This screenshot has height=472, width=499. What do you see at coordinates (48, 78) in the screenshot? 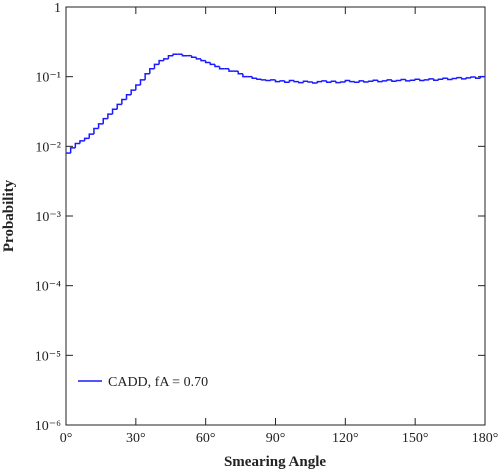
I see `y-tick-label: 10⁻¹` at bounding box center [48, 78].